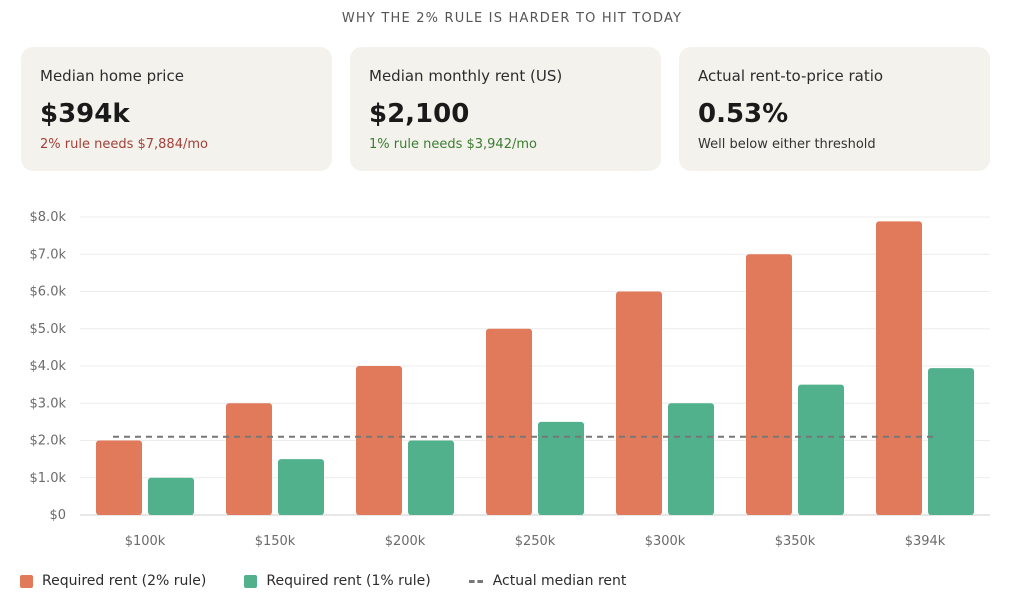  Describe the element at coordinates (48, 292) in the screenshot. I see `y-tick-label: $6.0k` at that location.